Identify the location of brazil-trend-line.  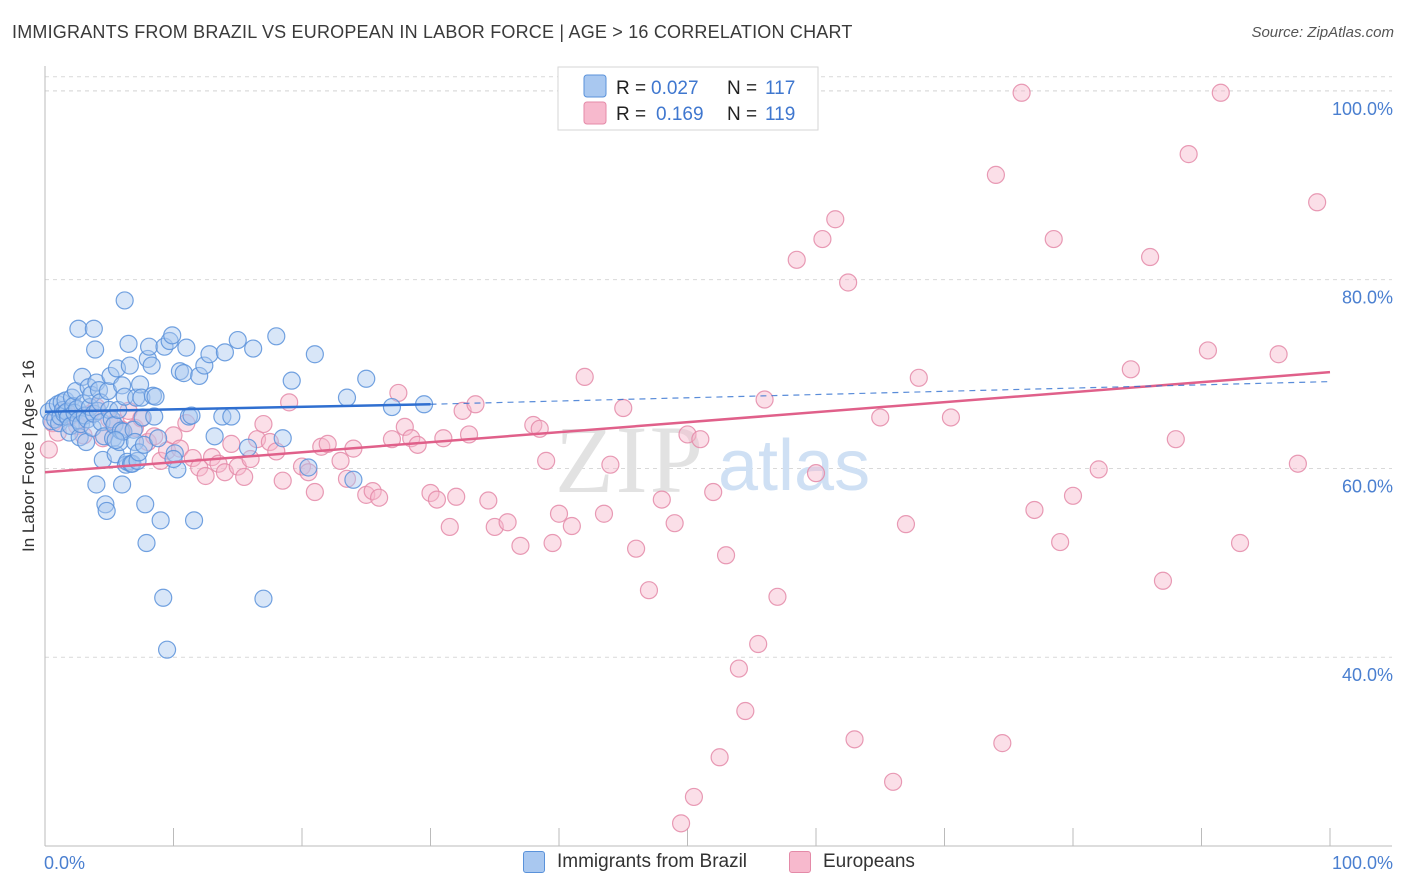
(237, 408).